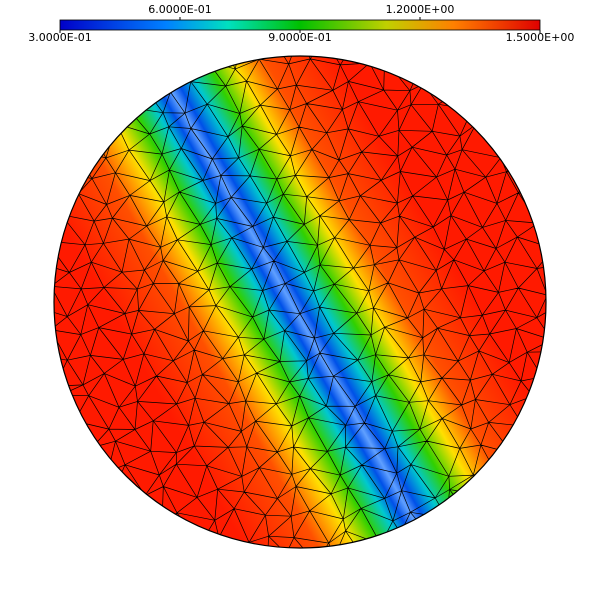 This screenshot has width=600, height=604. I want to click on tick-label: 3.0000E-01, so click(59, 37).